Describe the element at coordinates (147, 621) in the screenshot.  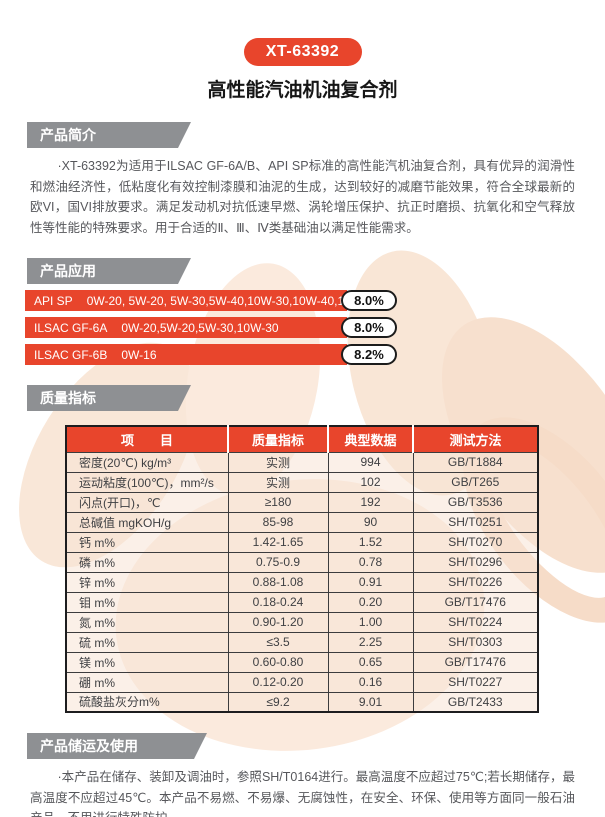
I see `table-cell: 氮 m%` at that location.